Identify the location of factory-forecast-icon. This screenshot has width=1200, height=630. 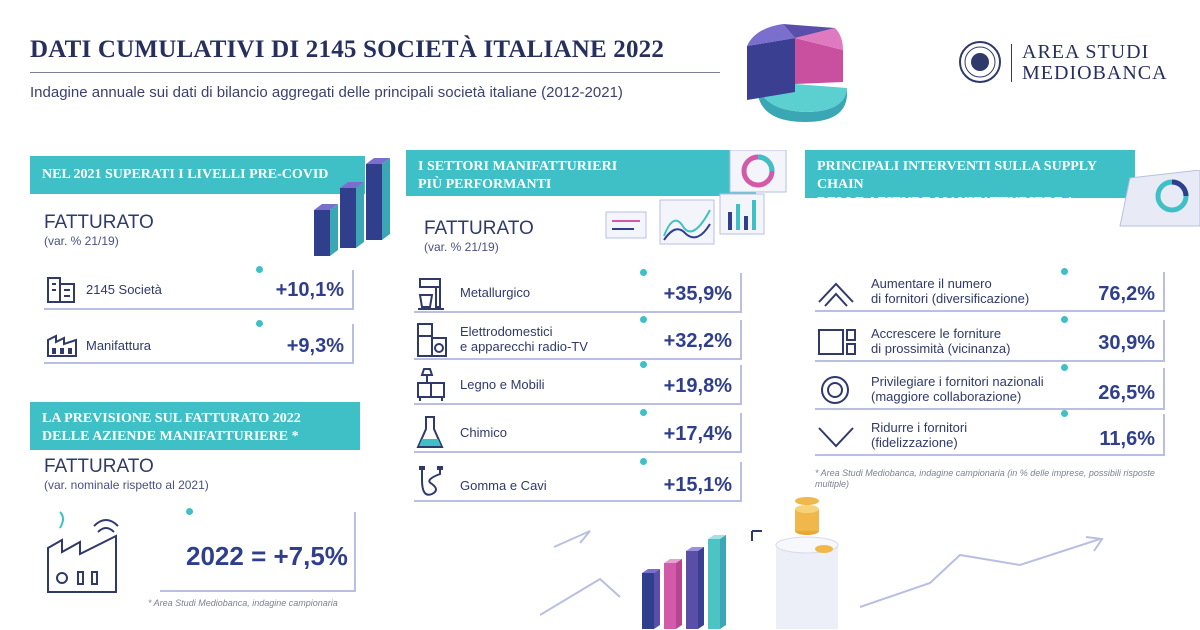
(83, 552).